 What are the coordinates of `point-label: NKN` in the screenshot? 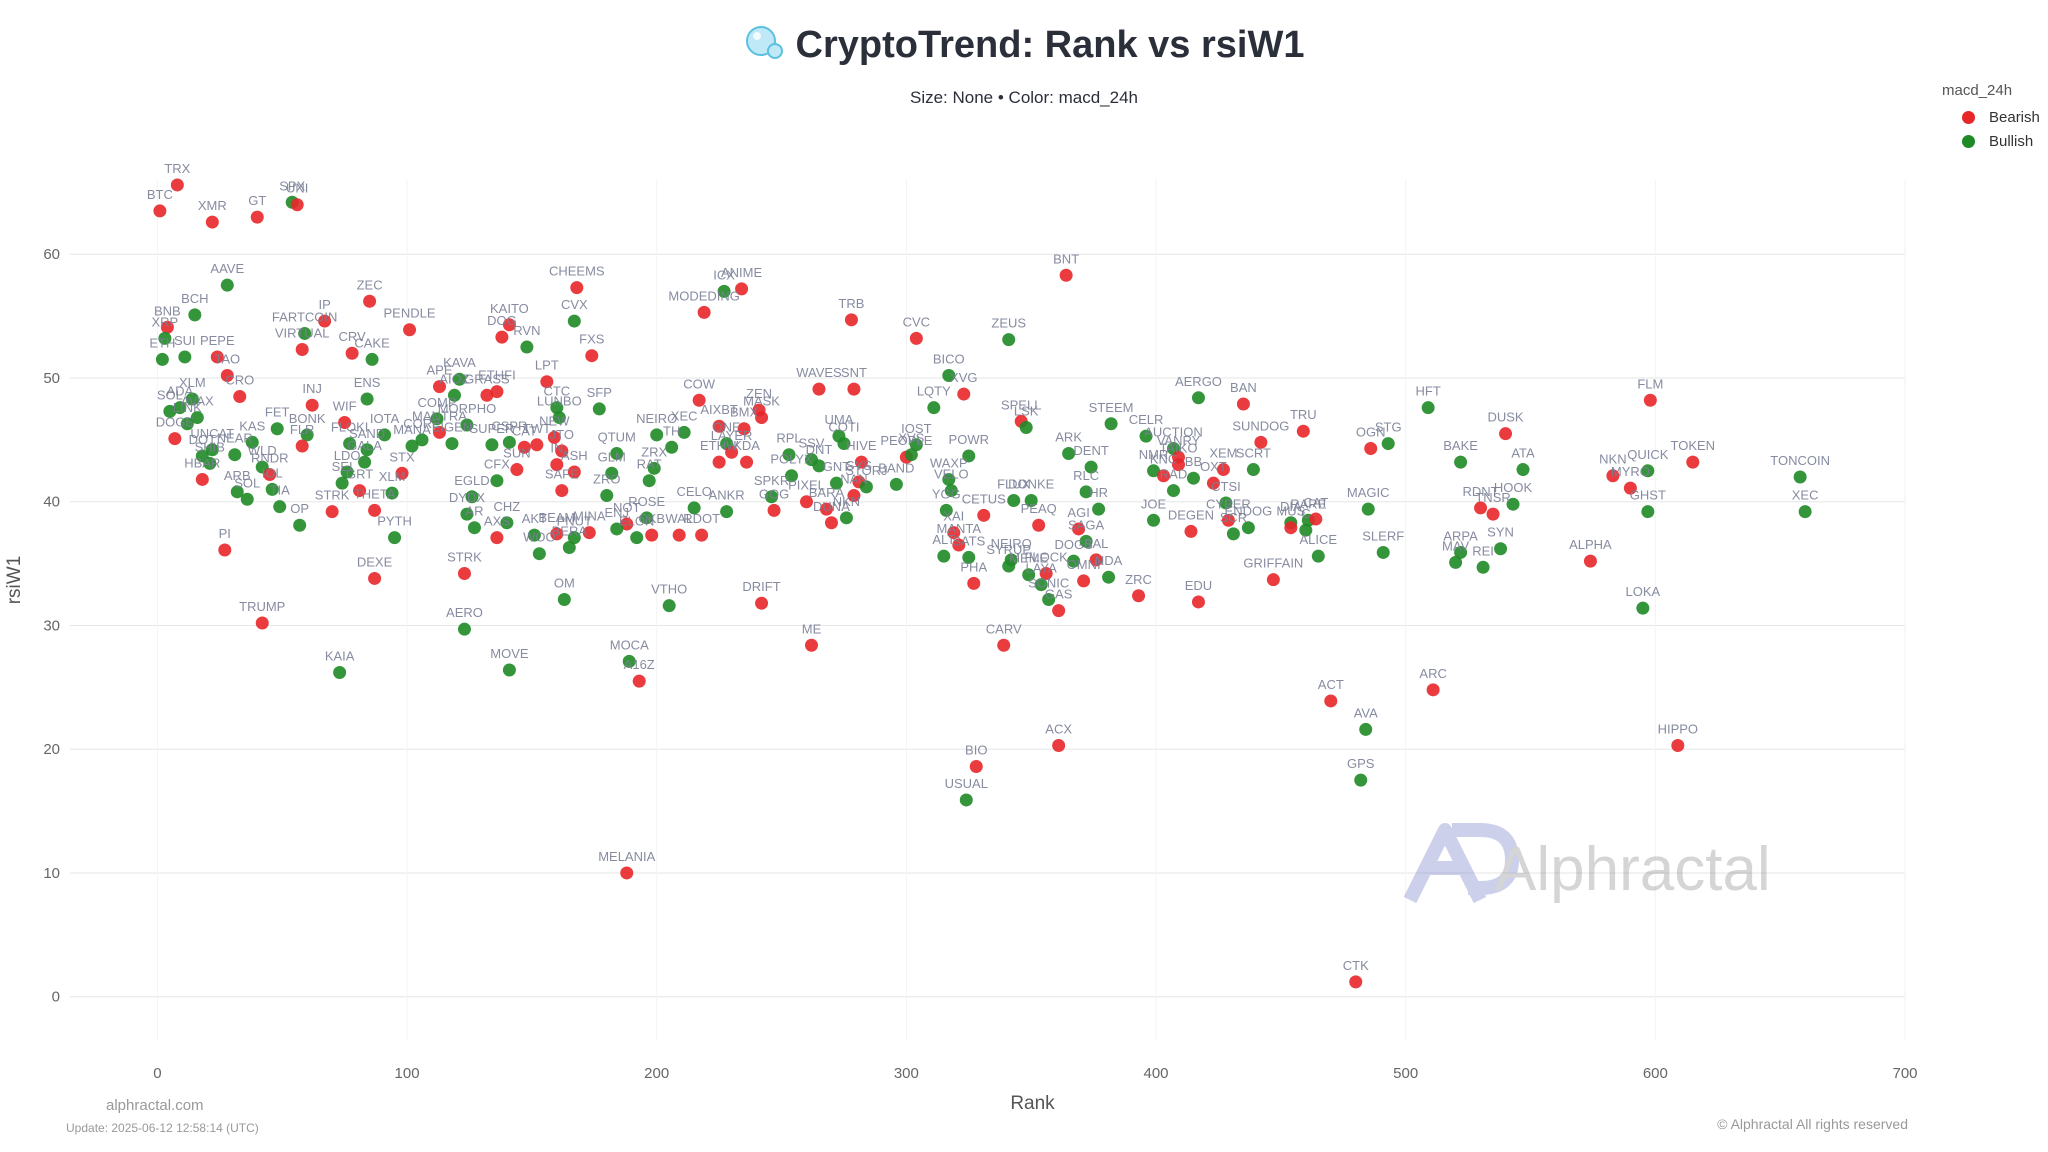 It's located at (846, 501).